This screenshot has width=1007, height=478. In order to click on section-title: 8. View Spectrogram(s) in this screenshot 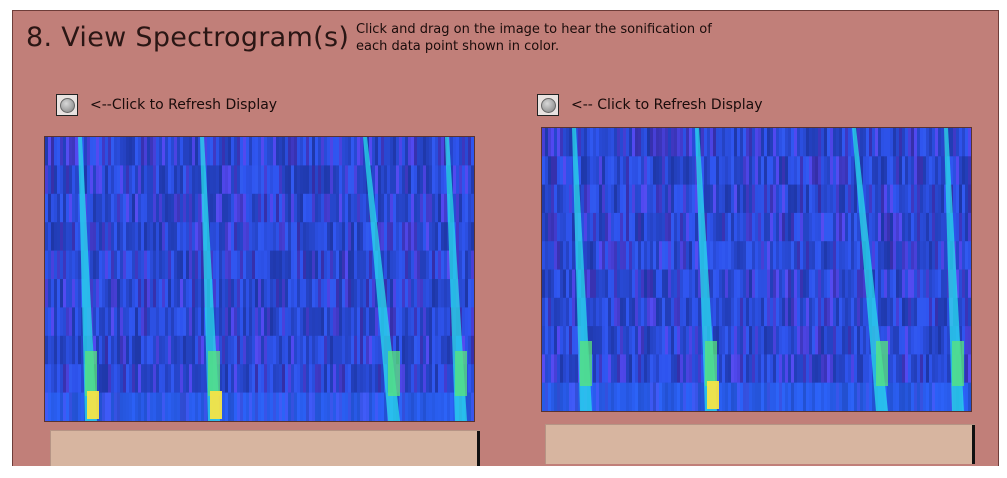, I will do `click(188, 37)`.